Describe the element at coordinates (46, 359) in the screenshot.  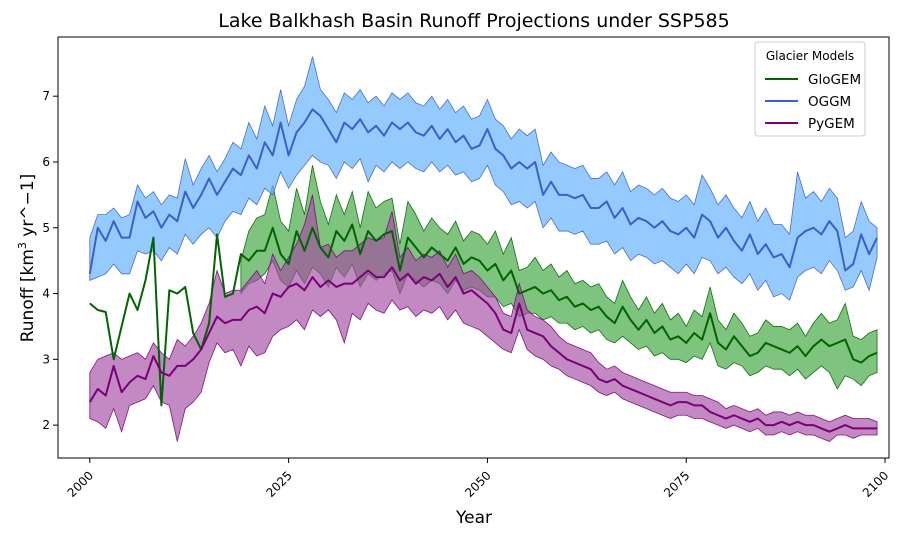
I see `y-tick-label: 3` at that location.